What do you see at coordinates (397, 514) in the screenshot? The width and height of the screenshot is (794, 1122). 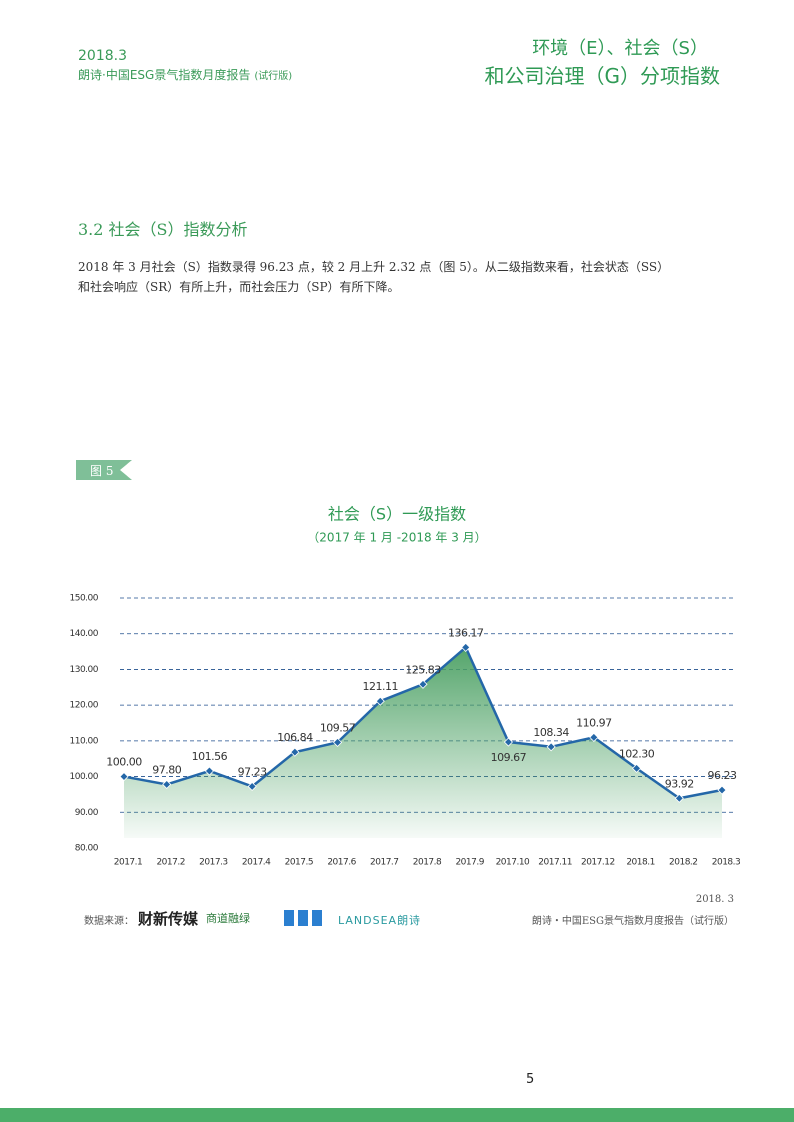 I see `chart-title: 社会（S）一级指数` at bounding box center [397, 514].